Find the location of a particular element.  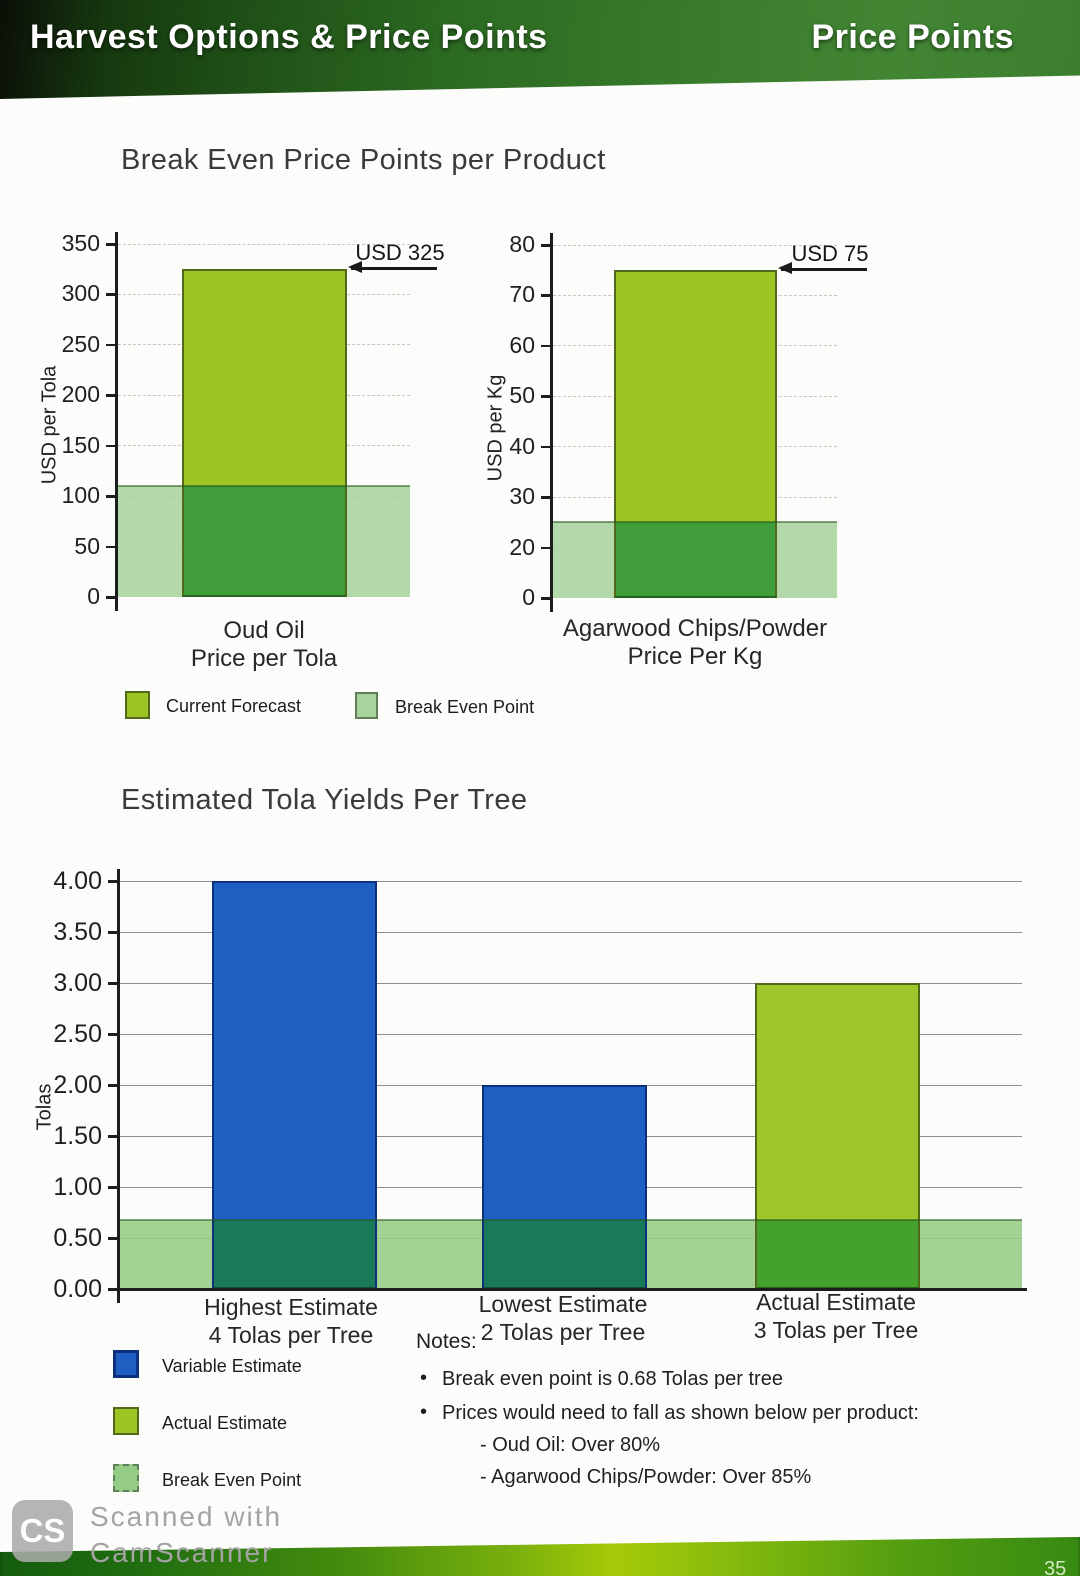

note-sub-2: - Agarwood Chips/Powder: Over 85% is located at coordinates (646, 1477).